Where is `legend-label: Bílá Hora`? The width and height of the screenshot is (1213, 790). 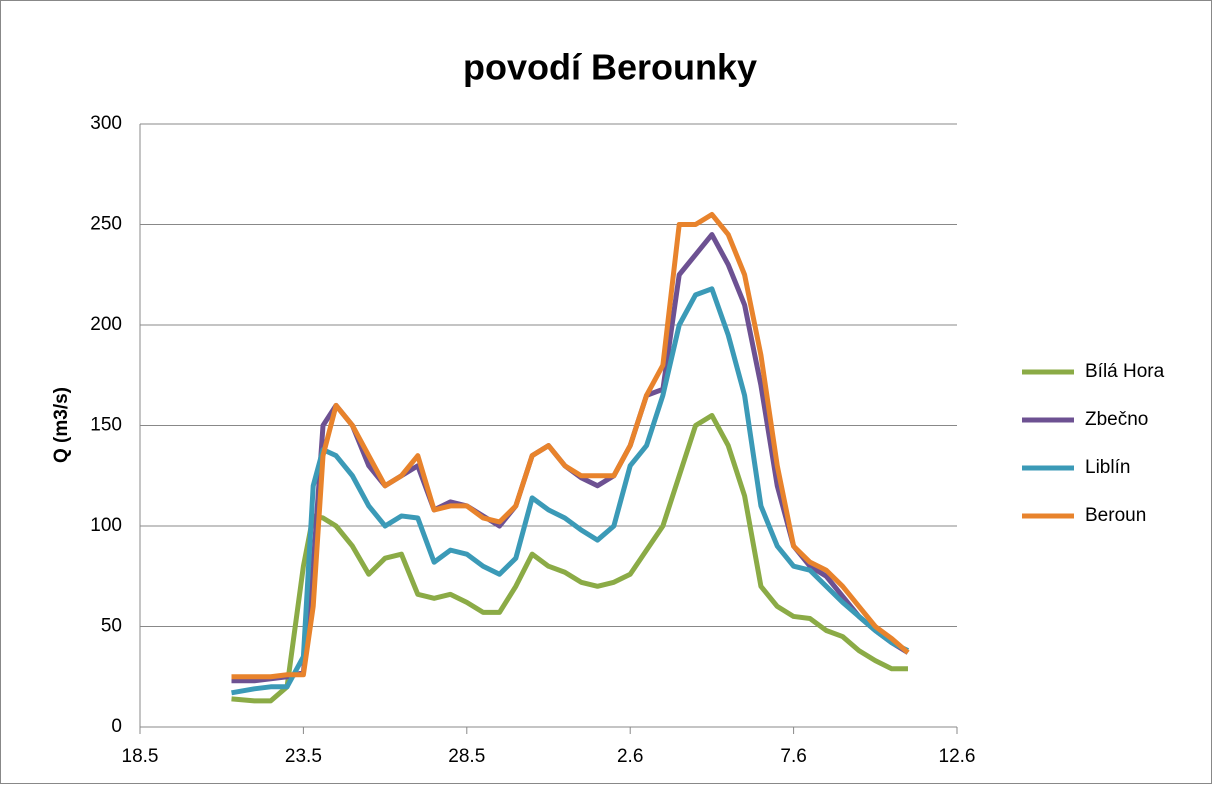
legend-label: Bílá Hora is located at coordinates (1125, 371).